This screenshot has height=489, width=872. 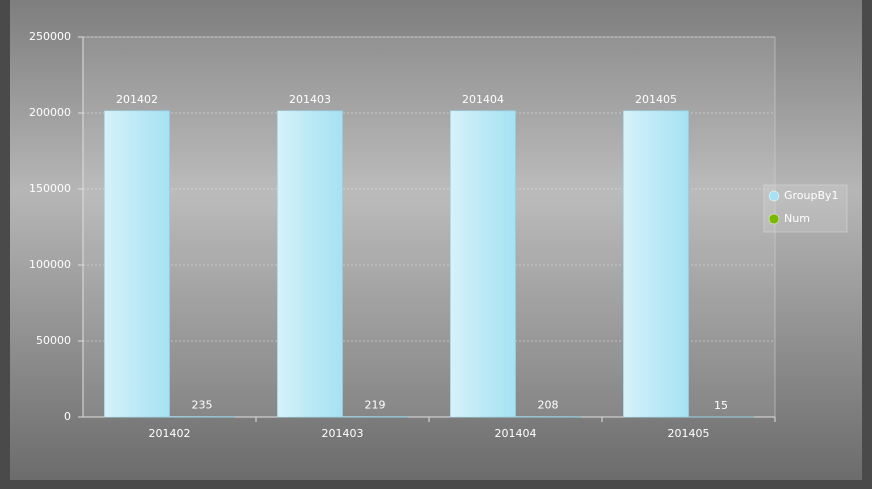 I want to click on data-label: 15, so click(x=721, y=405).